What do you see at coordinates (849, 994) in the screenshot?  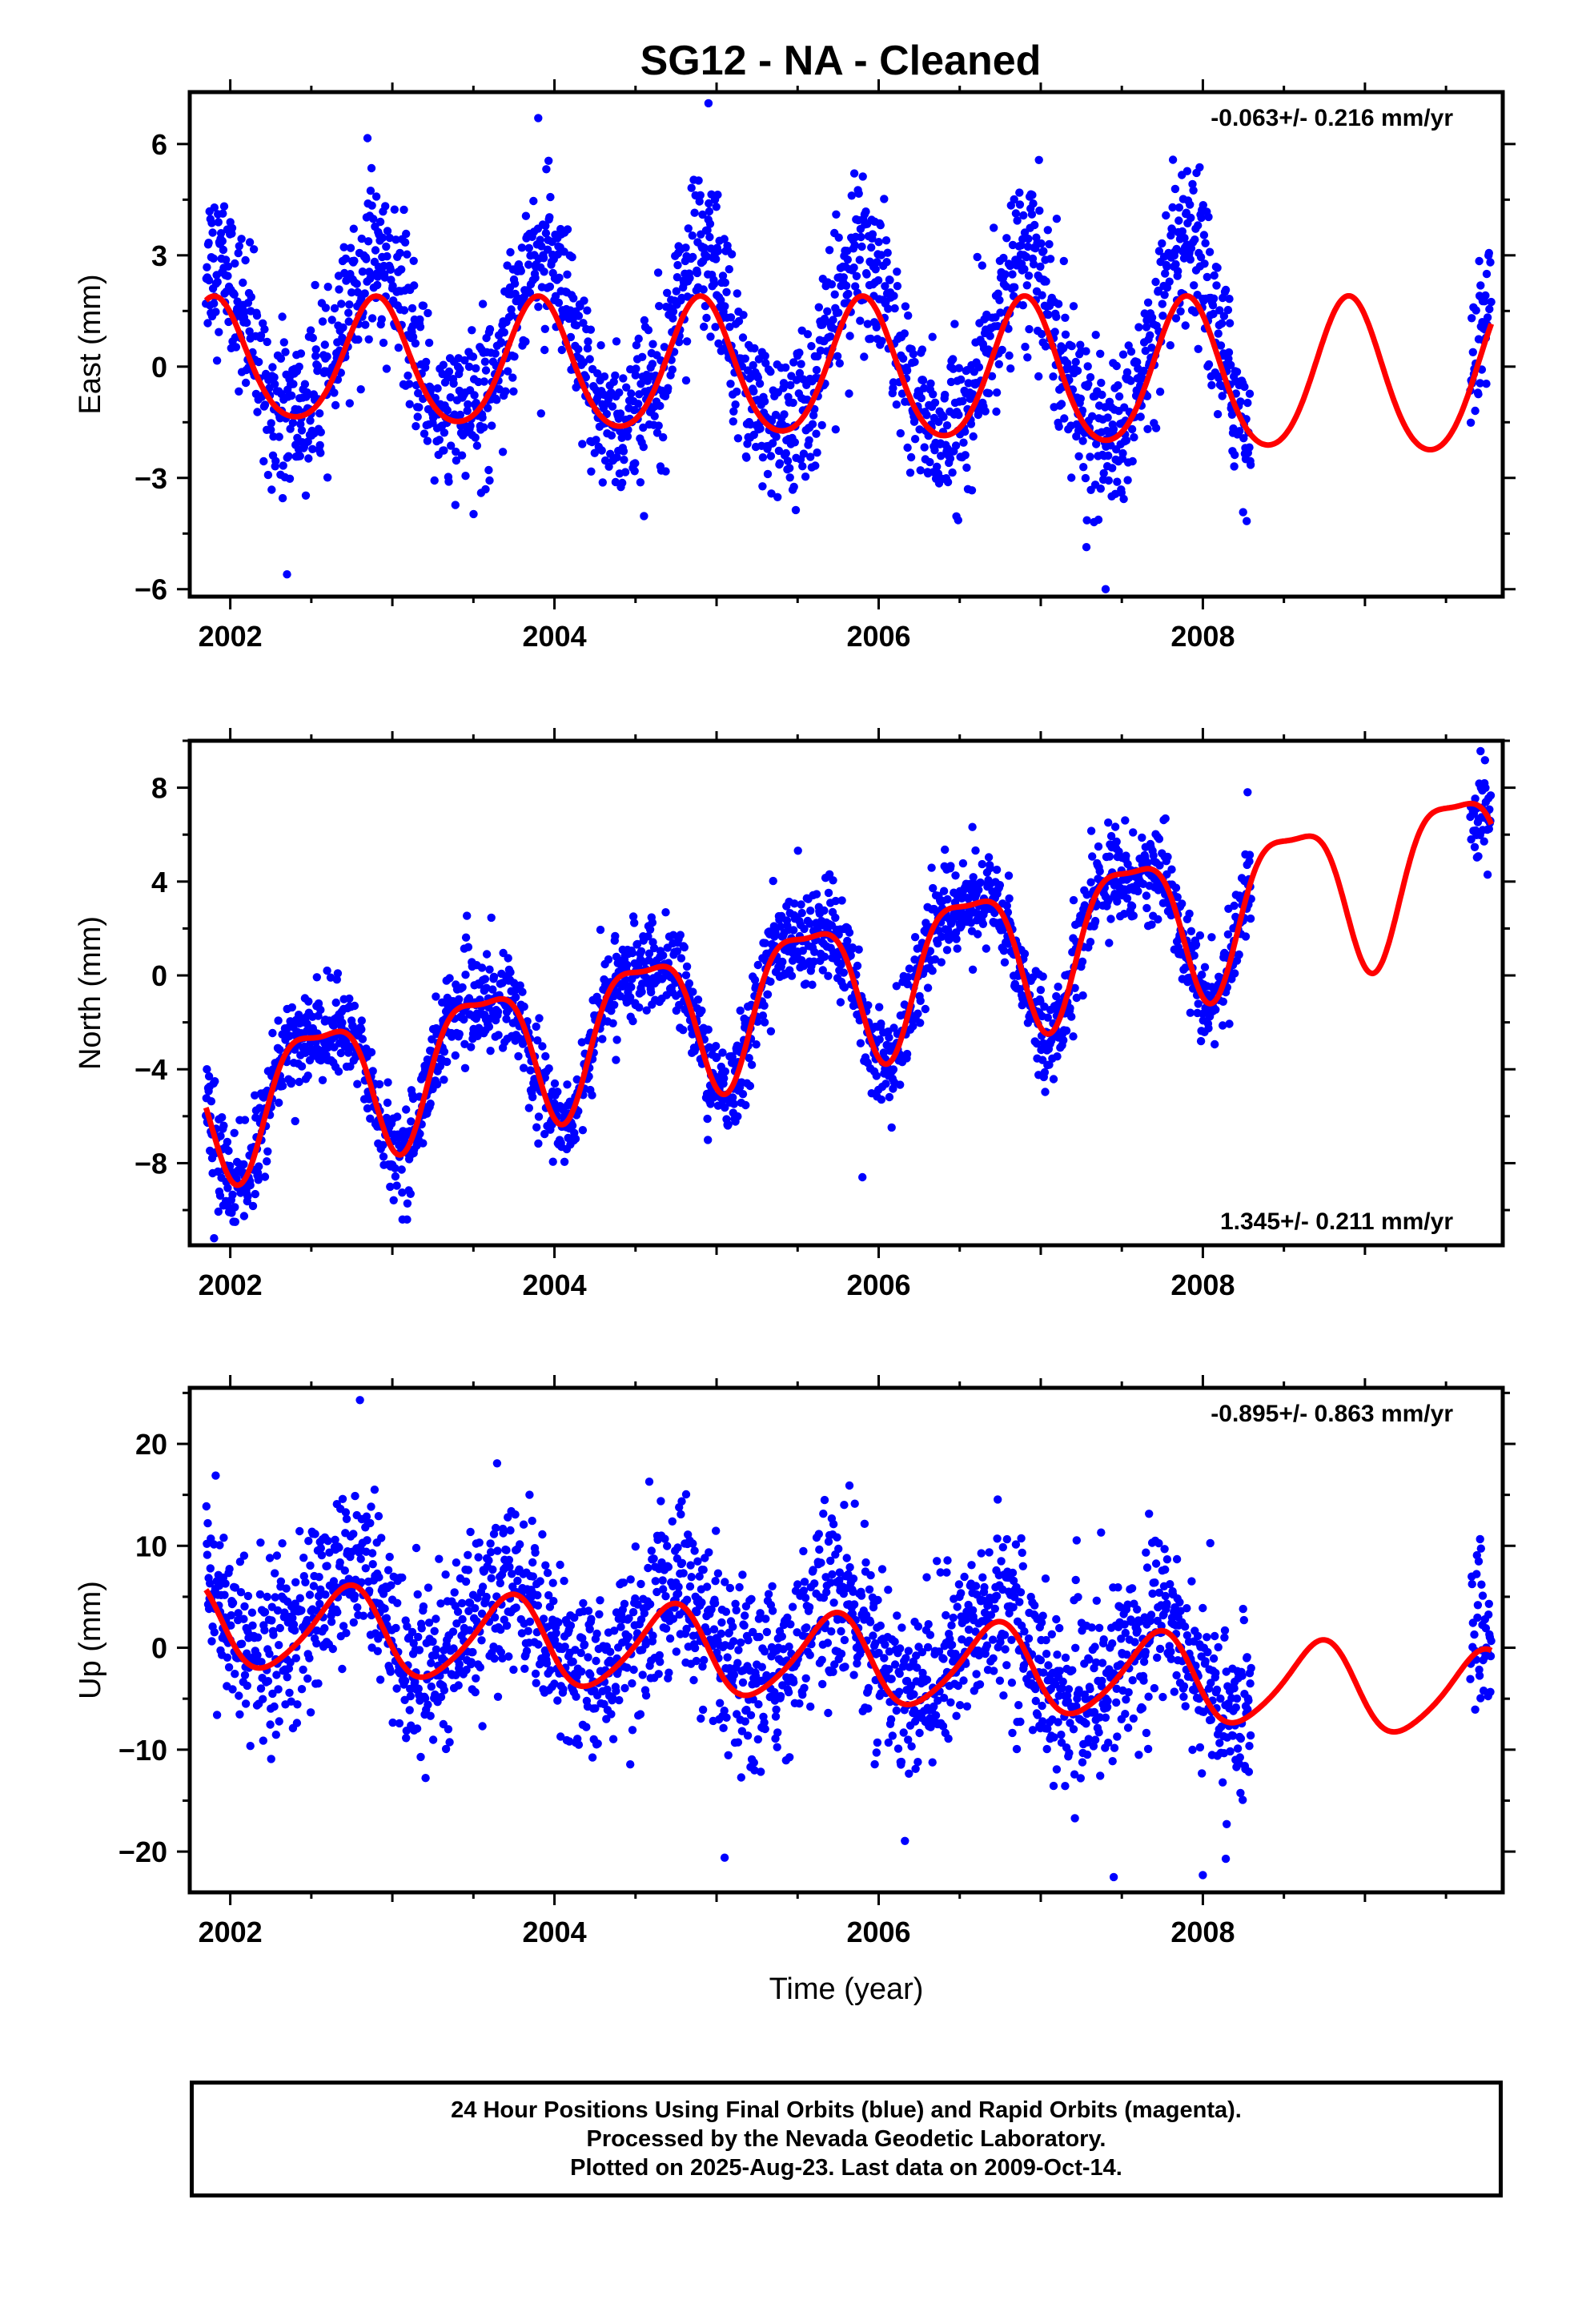 I see `north-model-curve` at bounding box center [849, 994].